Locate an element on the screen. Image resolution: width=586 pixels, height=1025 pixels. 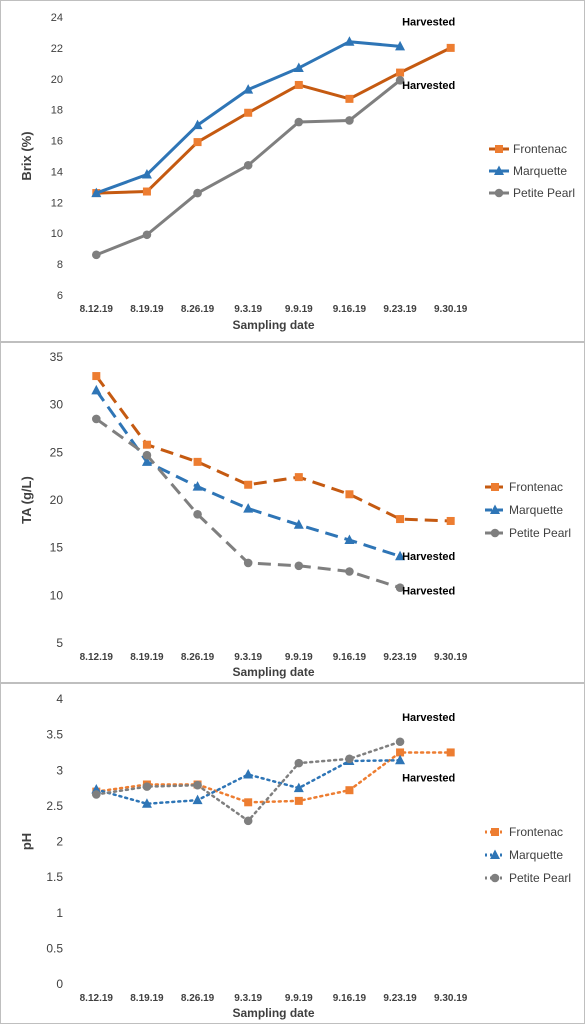
y-tick-label: 10 is located at coordinates (57, 234).